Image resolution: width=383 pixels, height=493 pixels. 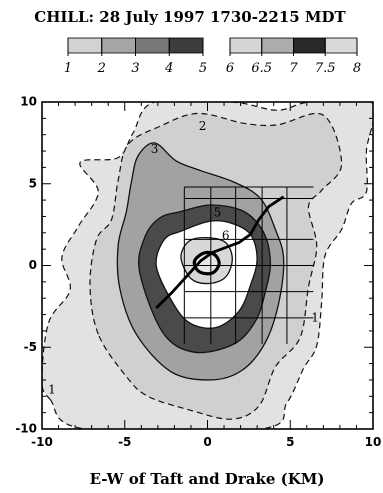 I want to click on contour-label: 3, so click(x=155, y=149).